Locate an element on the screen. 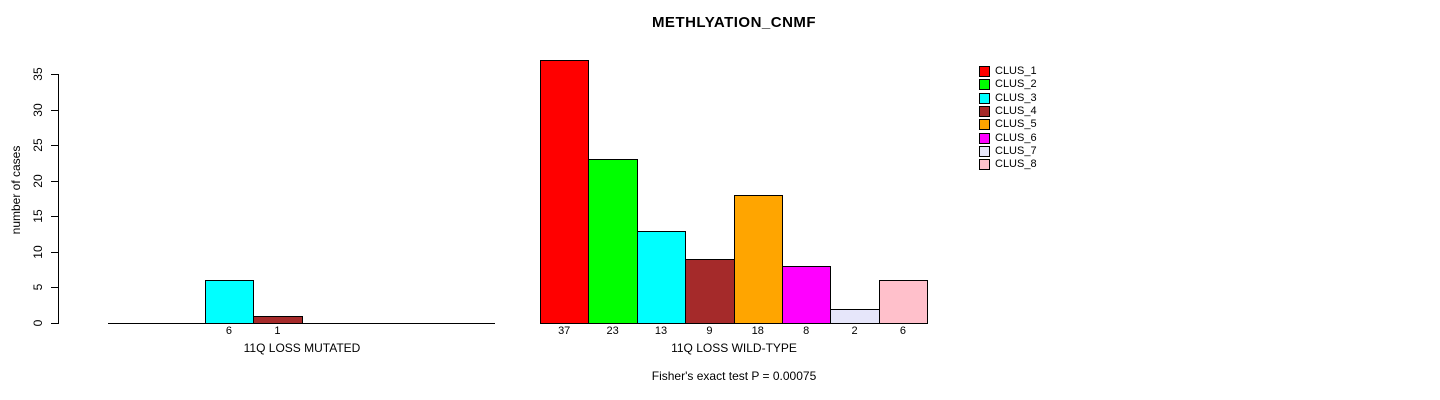  bar-value-label: 13 is located at coordinates (661, 331).